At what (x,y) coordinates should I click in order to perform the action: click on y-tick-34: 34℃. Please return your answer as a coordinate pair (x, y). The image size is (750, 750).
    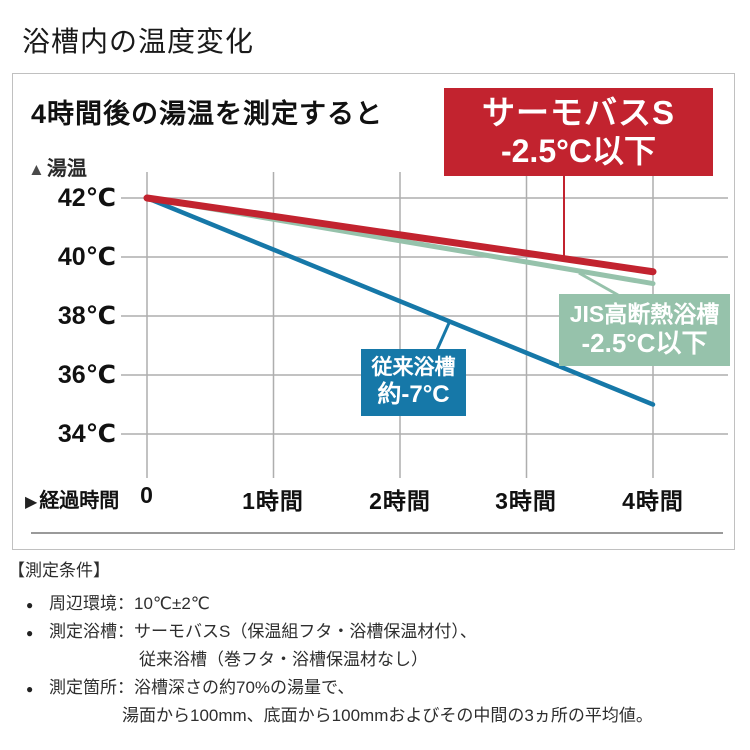
    Looking at the image, I should click on (86, 434).